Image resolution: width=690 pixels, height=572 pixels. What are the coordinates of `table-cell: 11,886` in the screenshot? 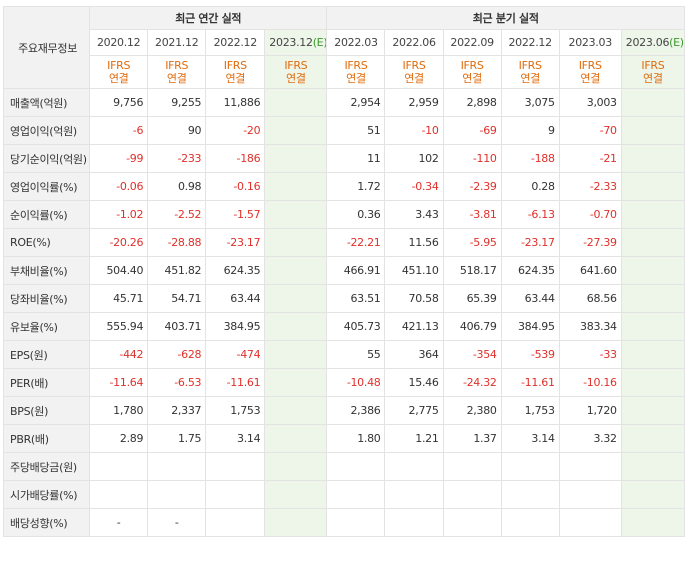 It's located at (235, 102).